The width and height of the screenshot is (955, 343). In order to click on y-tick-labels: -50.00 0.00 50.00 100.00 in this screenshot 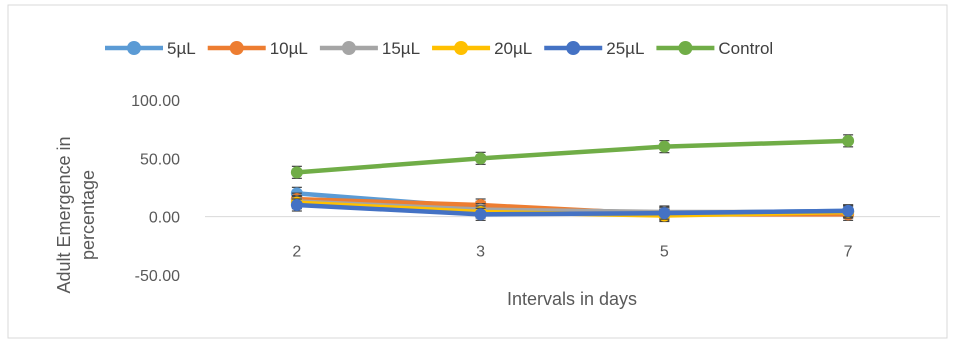, I will do `click(155, 189)`.